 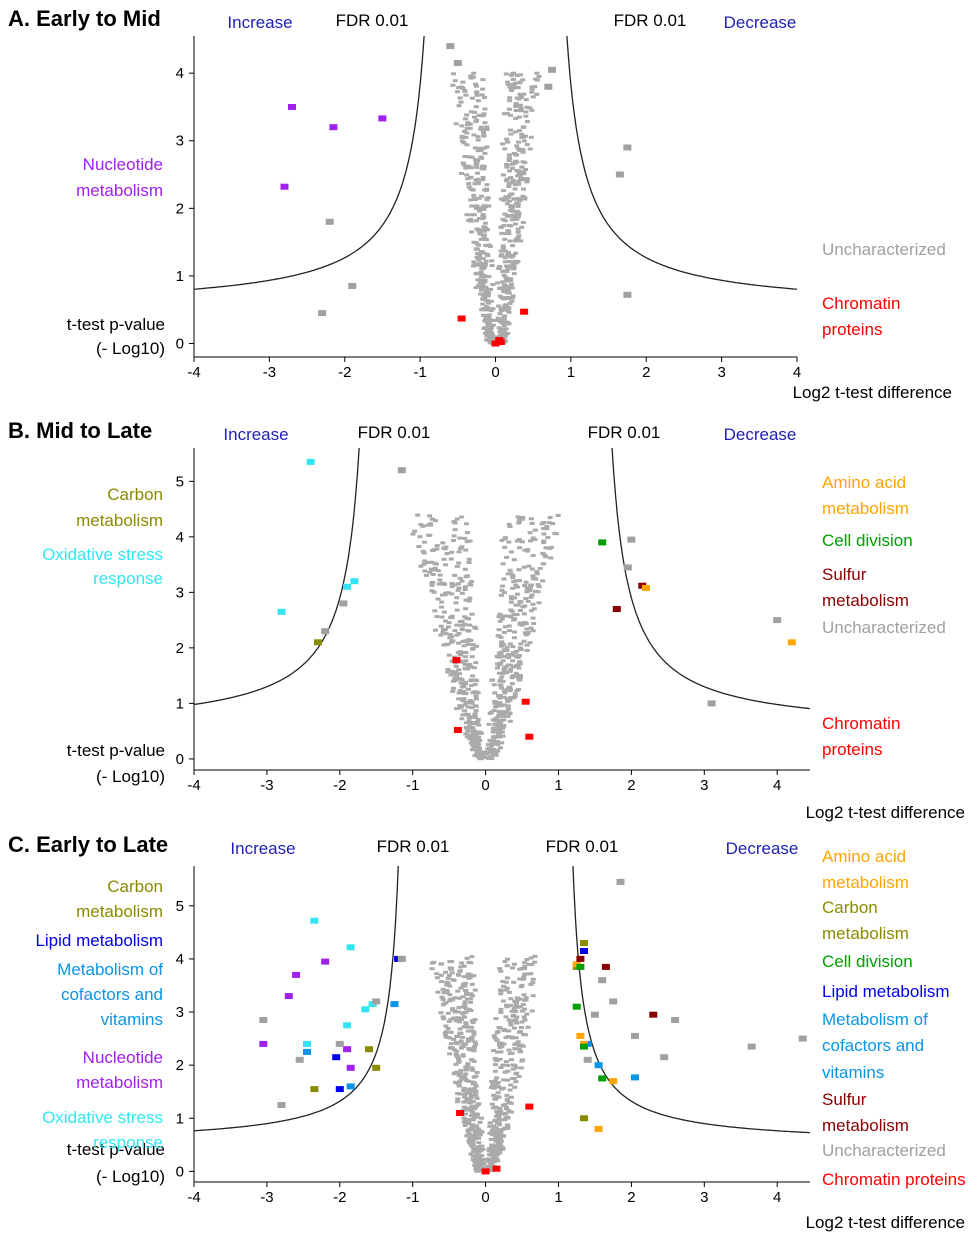 What do you see at coordinates (180, 141) in the screenshot?
I see `y-tick-label: 3` at bounding box center [180, 141].